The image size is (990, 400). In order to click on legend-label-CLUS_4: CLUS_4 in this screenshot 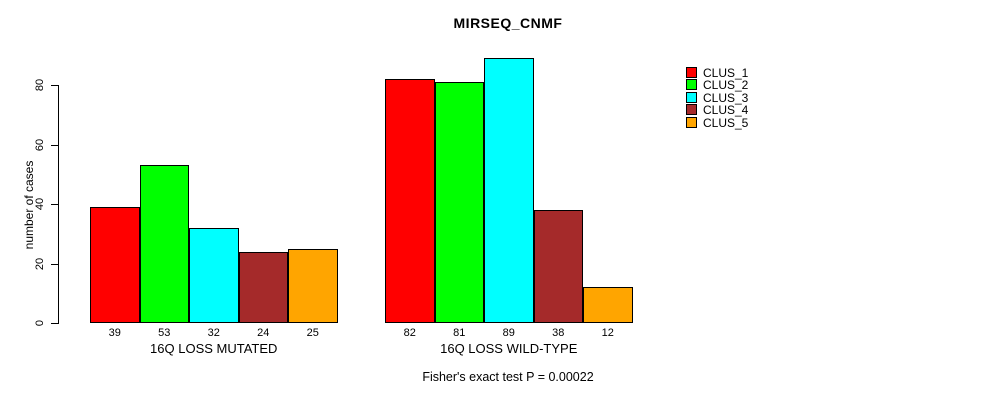, I will do `click(726, 110)`.